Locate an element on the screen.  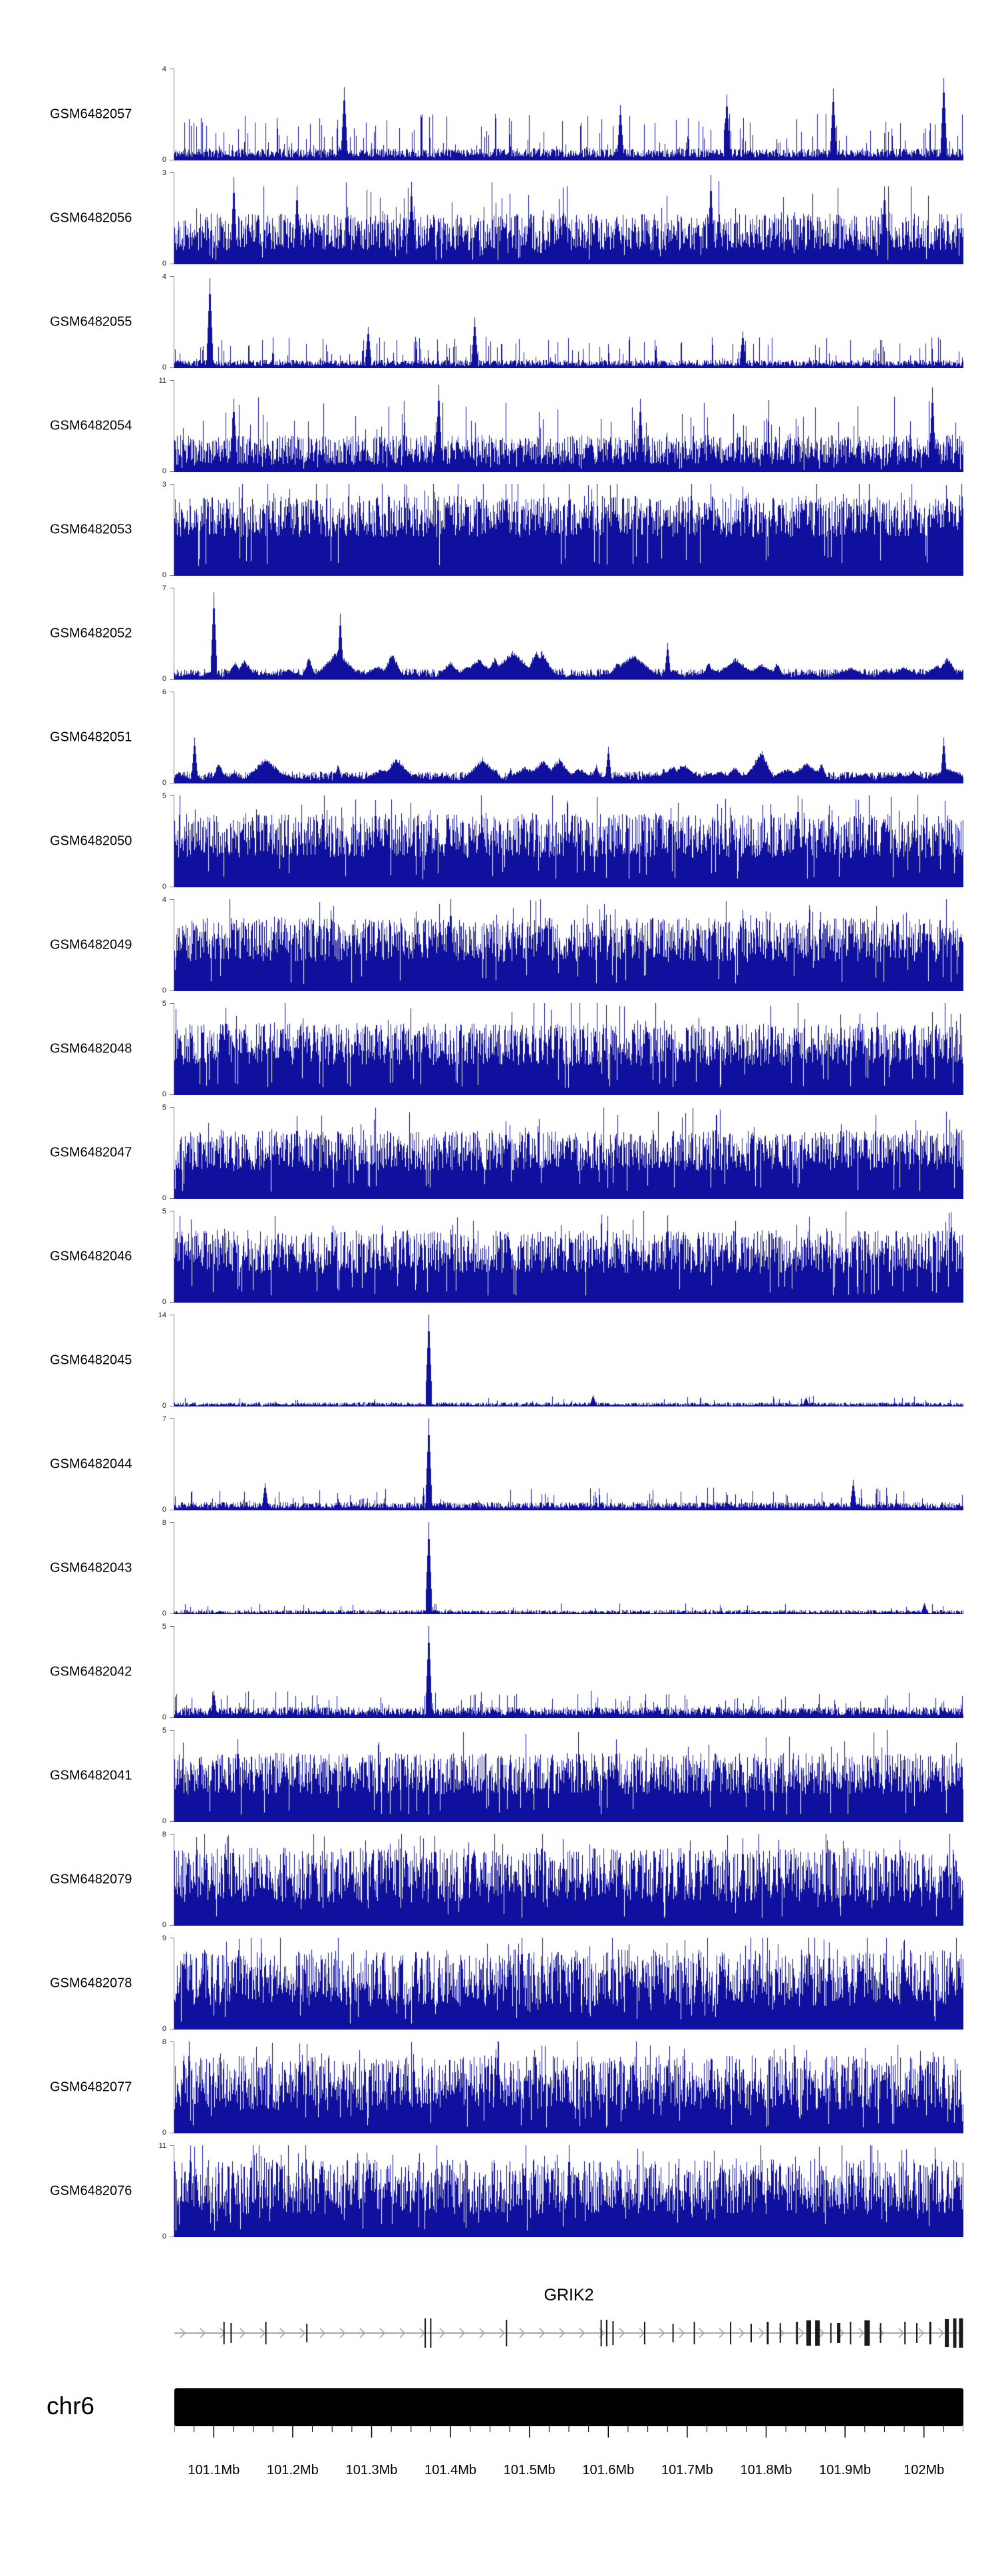
track-label: GSM6482051 is located at coordinates (91, 737).